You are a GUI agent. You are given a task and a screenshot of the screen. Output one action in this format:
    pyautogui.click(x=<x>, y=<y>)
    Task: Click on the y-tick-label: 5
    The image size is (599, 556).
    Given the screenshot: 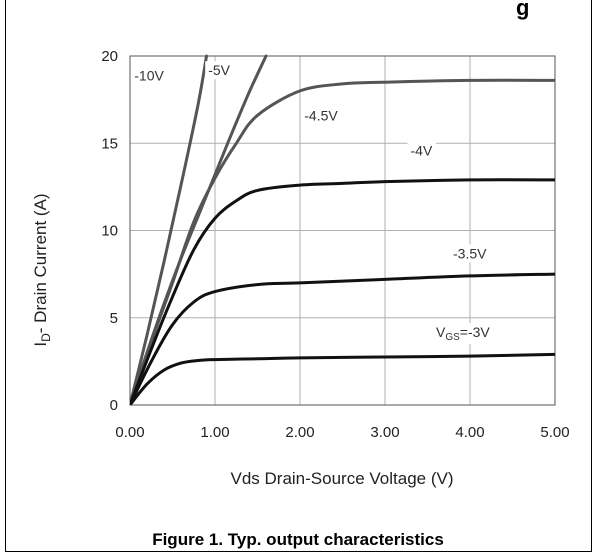 What is the action you would take?
    pyautogui.click(x=114, y=318)
    